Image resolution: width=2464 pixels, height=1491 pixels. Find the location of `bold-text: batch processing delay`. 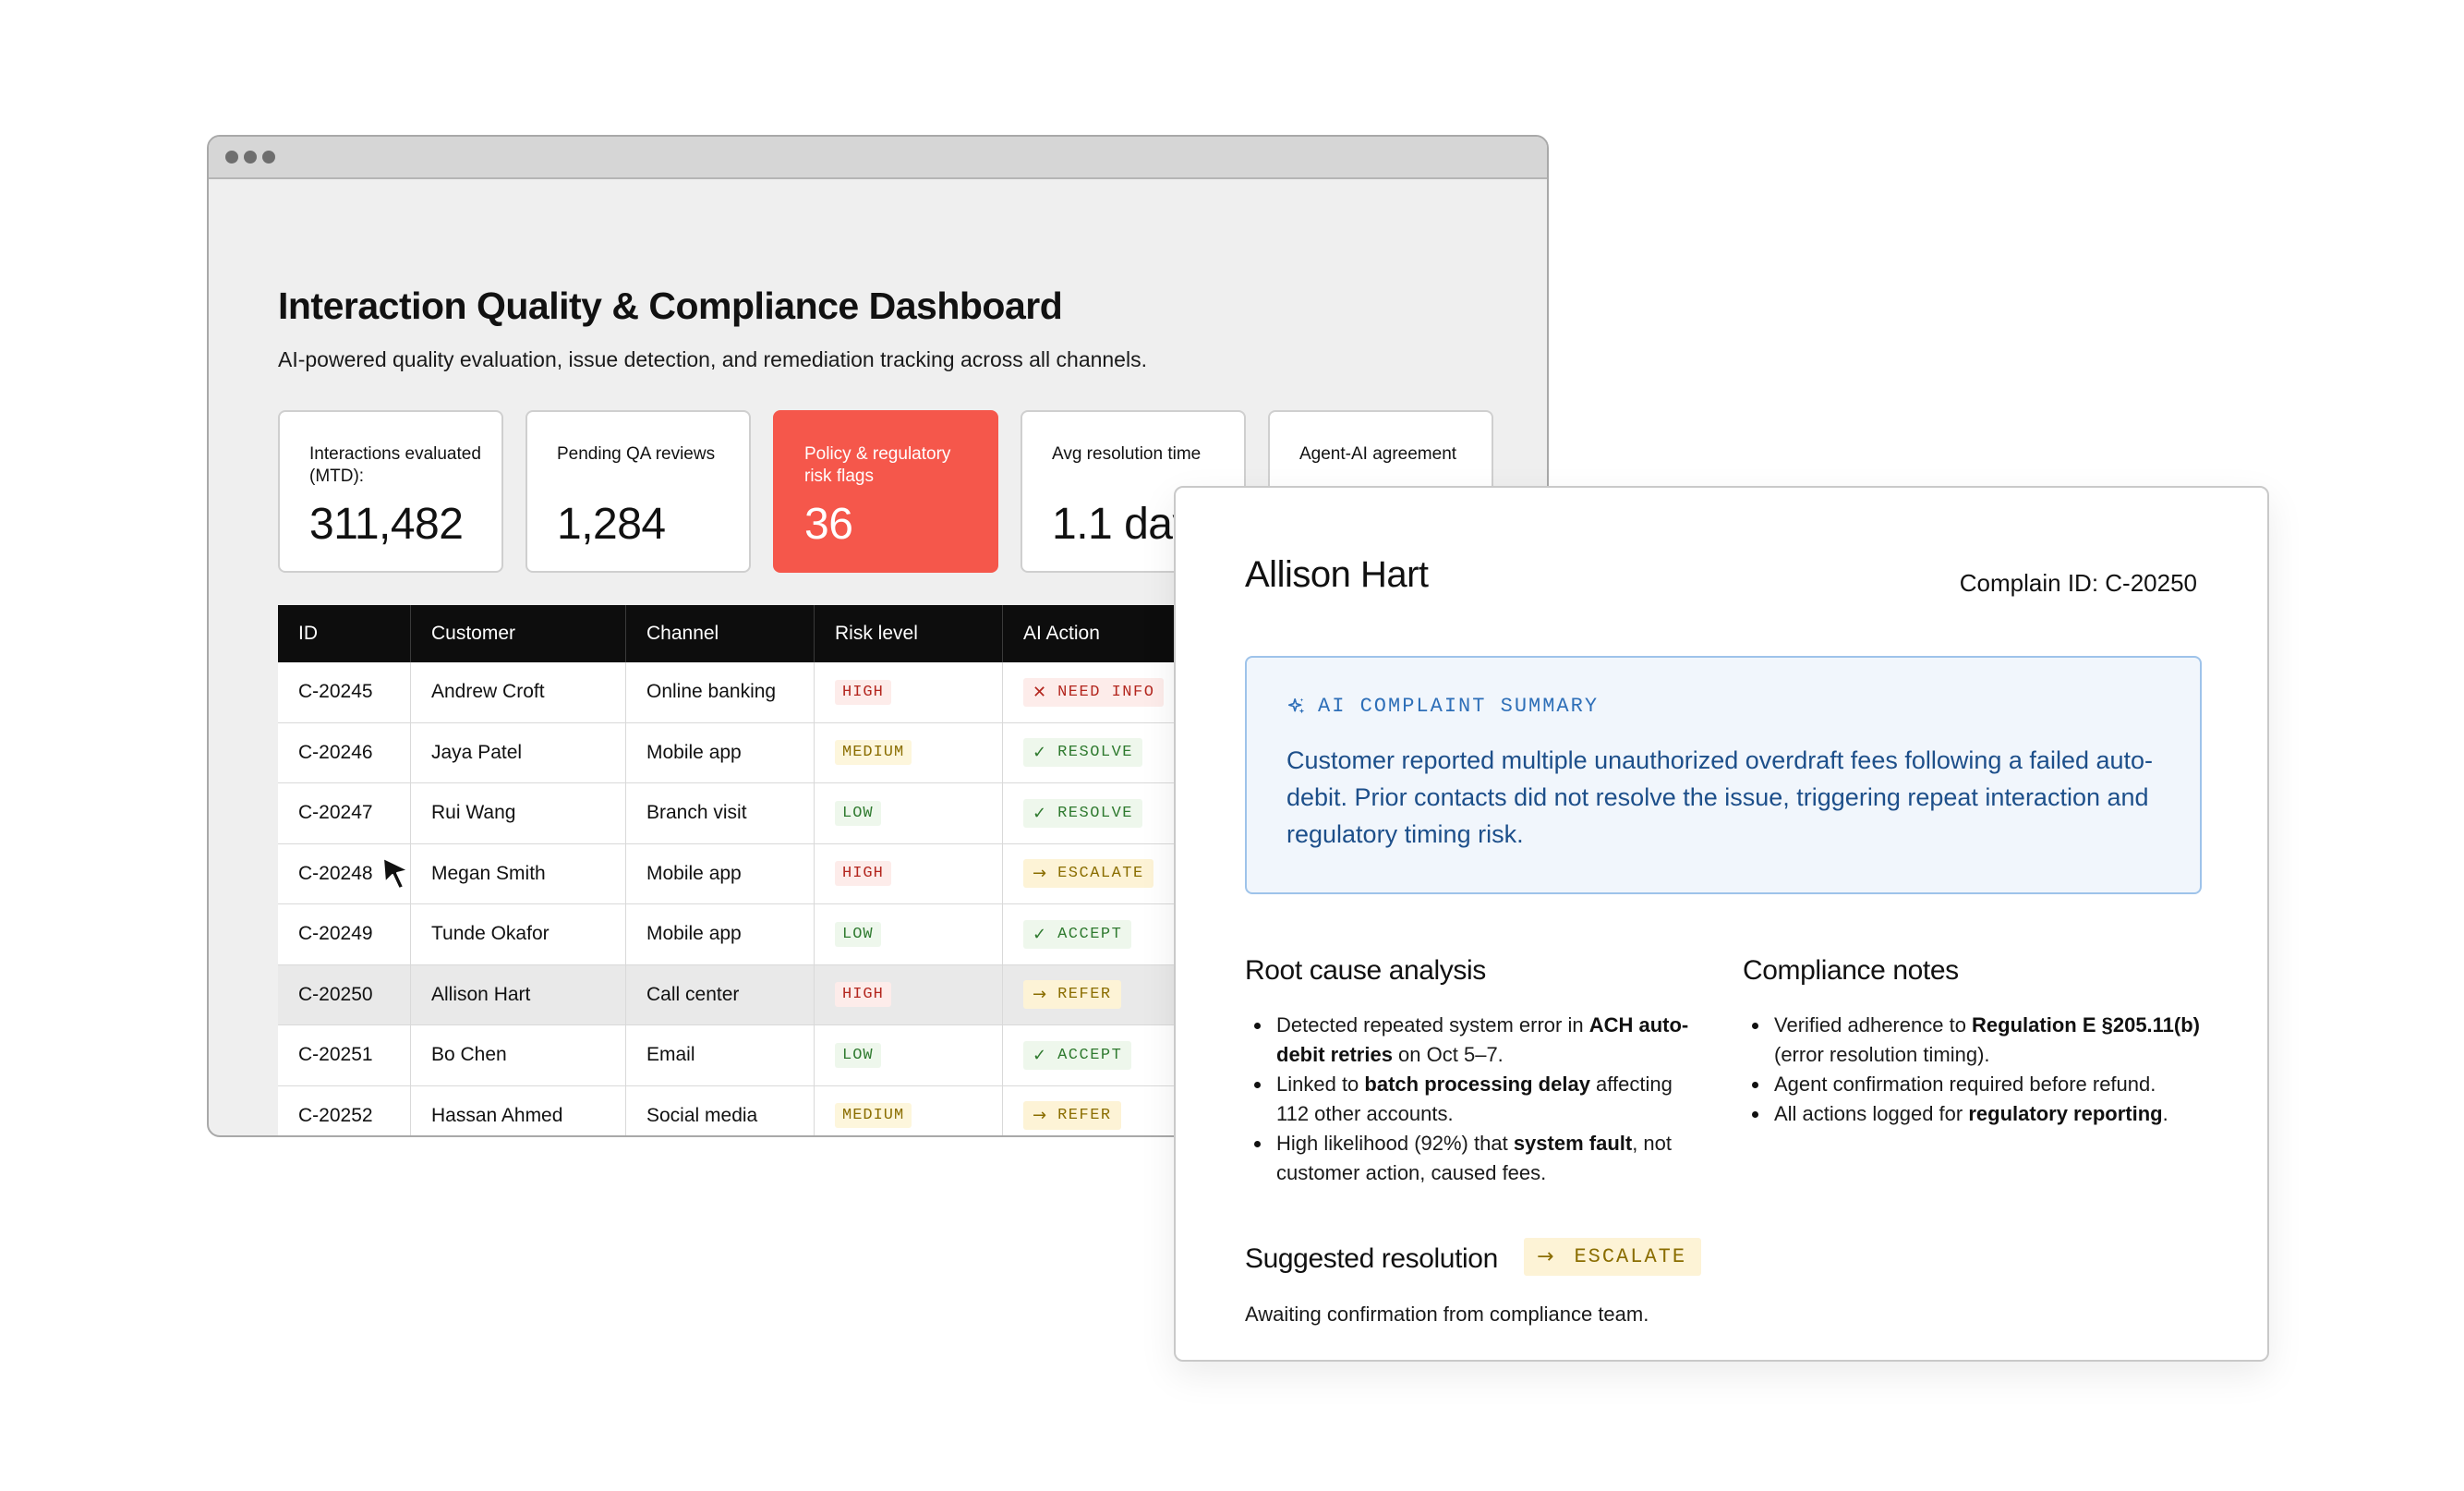

bold-text: batch processing delay is located at coordinates (1477, 1084).